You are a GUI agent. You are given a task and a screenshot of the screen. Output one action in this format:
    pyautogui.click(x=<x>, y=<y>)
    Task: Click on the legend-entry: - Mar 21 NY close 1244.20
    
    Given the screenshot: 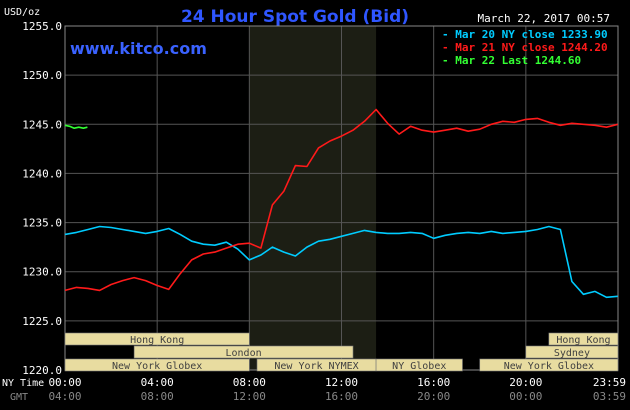 What is the action you would take?
    pyautogui.click(x=525, y=47)
    